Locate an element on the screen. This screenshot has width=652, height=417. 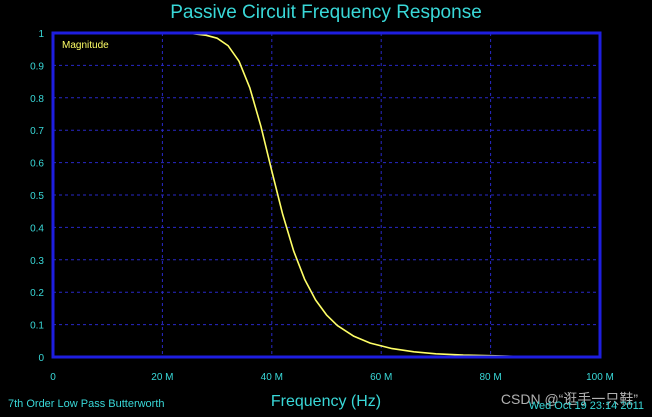
chart-title: Passive Circuit Frequency Response is located at coordinates (326, 12).